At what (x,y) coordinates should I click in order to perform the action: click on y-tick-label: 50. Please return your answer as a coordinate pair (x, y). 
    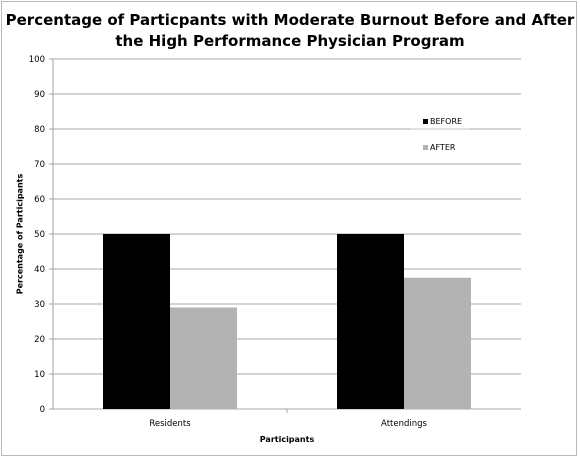
    Looking at the image, I should click on (39, 235).